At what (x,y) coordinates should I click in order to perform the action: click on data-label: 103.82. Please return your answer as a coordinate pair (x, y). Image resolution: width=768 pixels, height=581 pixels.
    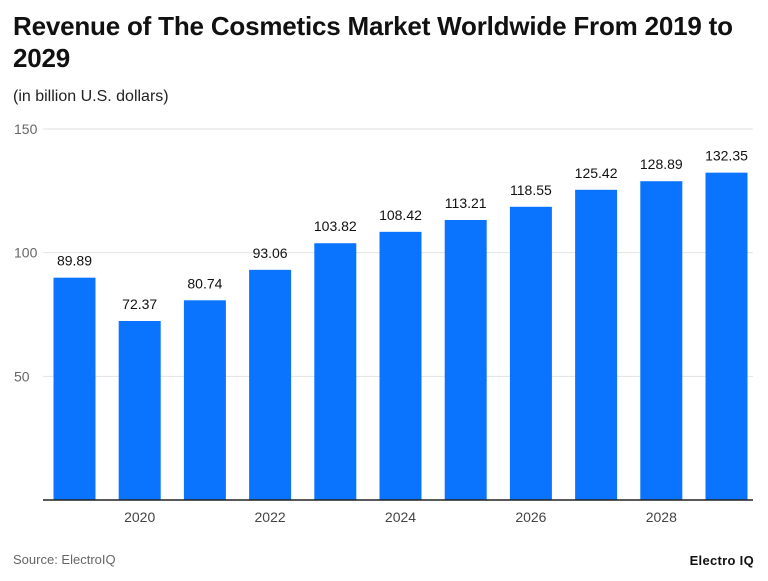
    Looking at the image, I should click on (335, 226).